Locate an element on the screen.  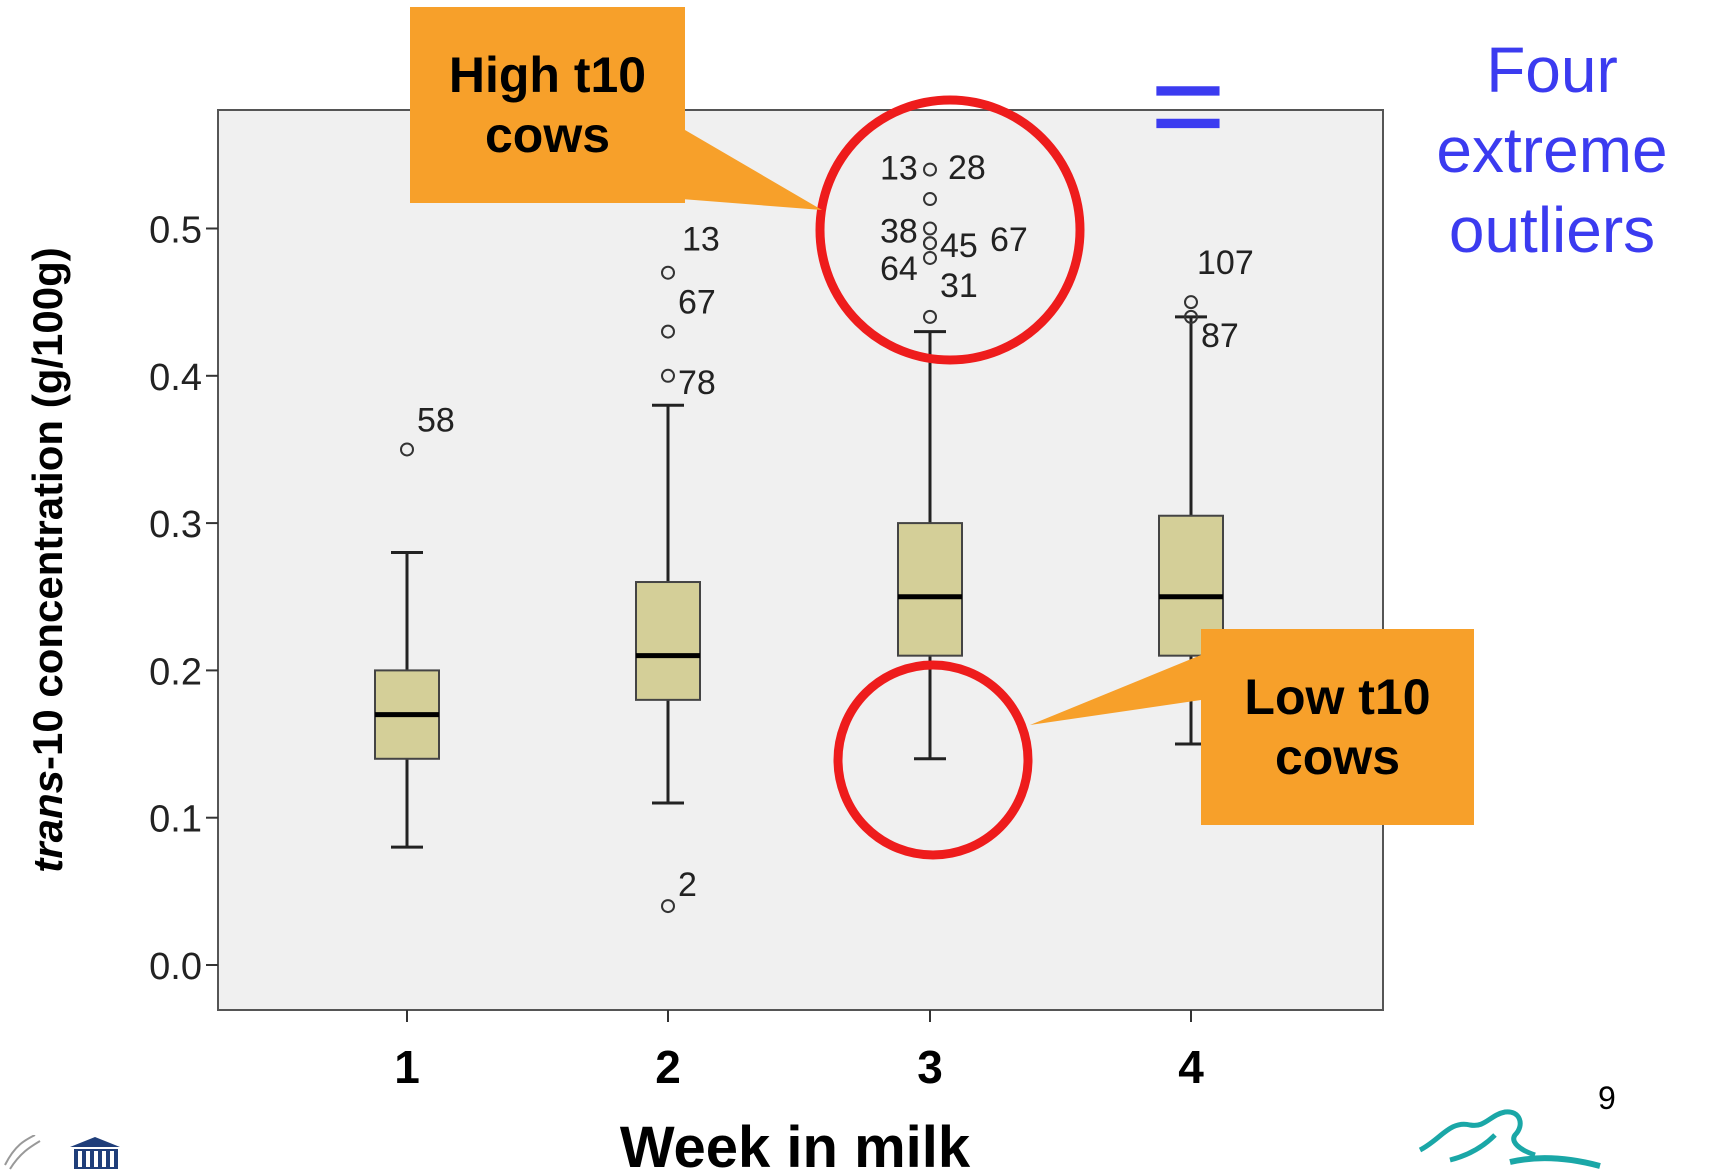
outlier-label: 28 is located at coordinates (967, 168).